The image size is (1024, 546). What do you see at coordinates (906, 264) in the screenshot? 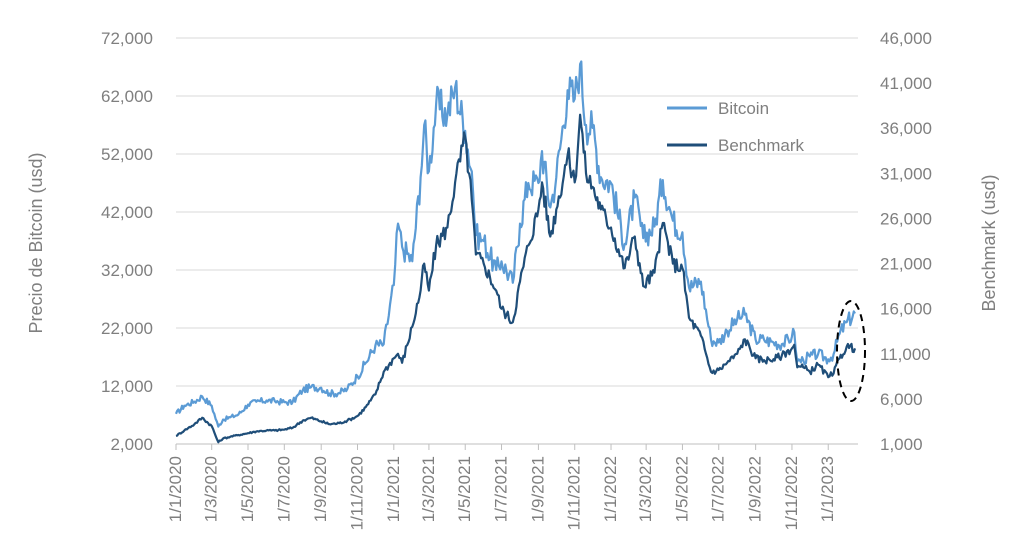
I see `y-right-tick-label: 21,000` at bounding box center [906, 264].